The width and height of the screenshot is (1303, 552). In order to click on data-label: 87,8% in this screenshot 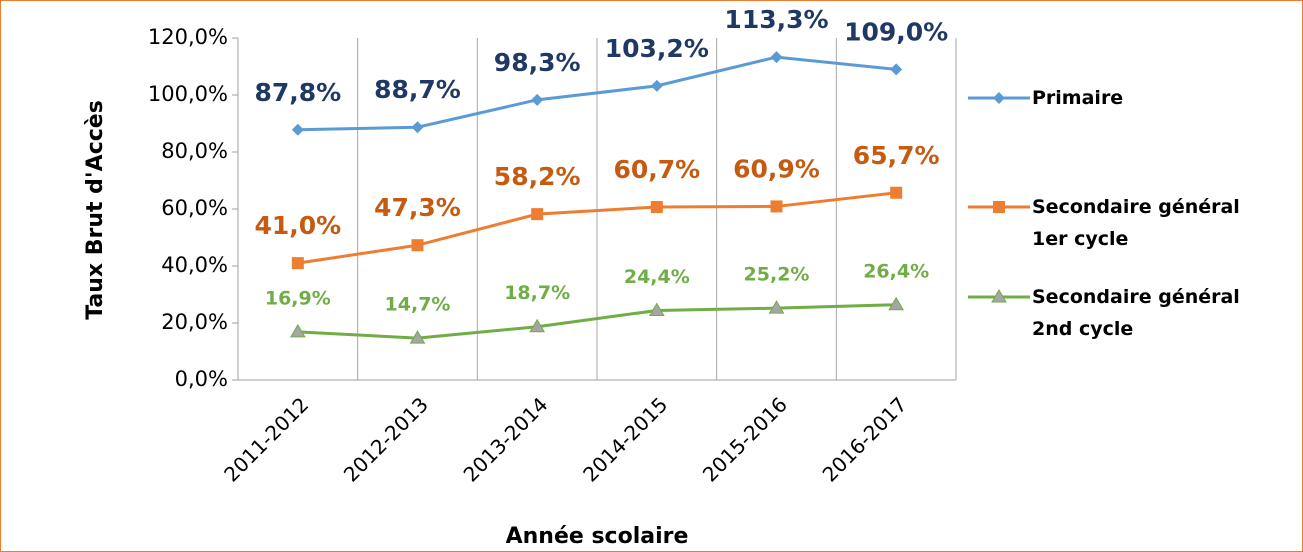, I will do `click(297, 92)`.